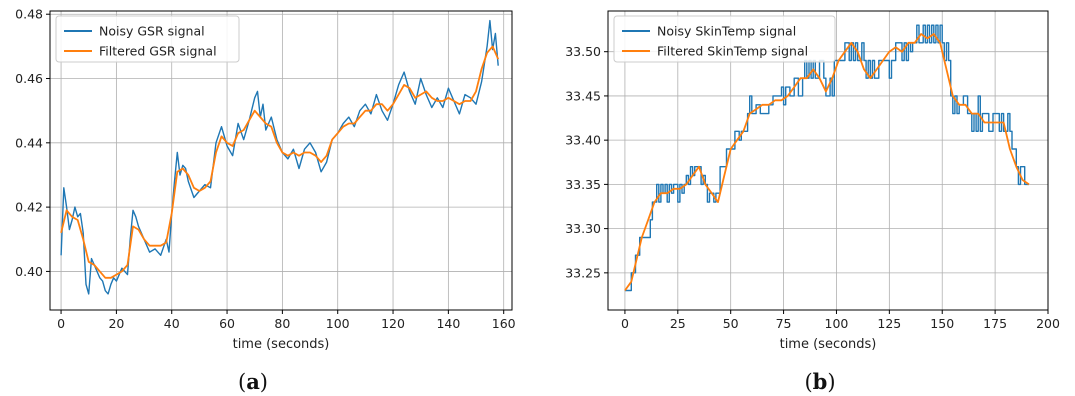 This screenshot has width=1075, height=396. I want to click on x-tick-label: 60, so click(227, 323).